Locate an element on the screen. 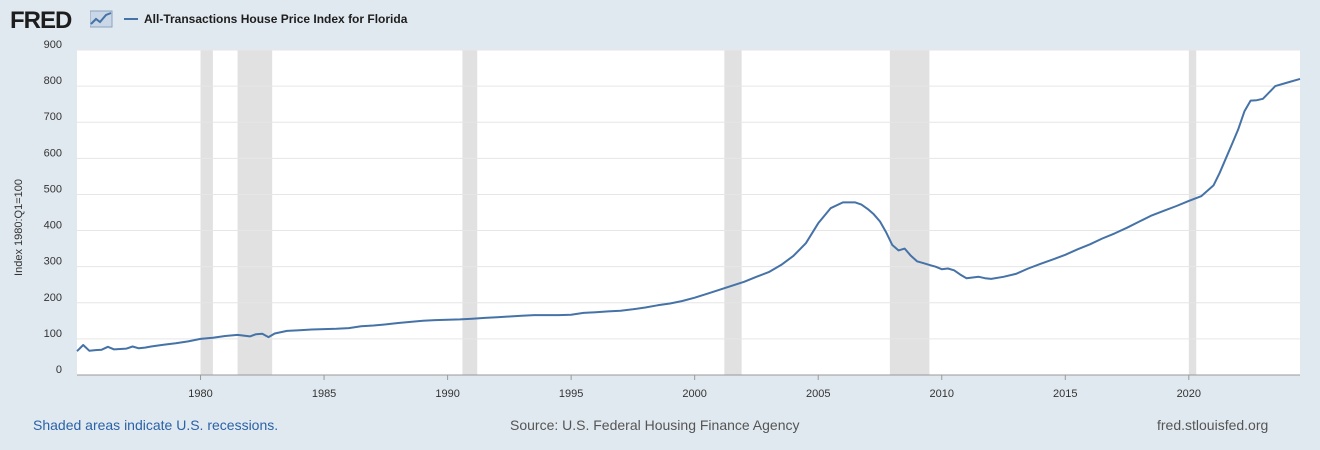 The width and height of the screenshot is (1320, 450). y-tick-label: 900 is located at coordinates (53, 45).